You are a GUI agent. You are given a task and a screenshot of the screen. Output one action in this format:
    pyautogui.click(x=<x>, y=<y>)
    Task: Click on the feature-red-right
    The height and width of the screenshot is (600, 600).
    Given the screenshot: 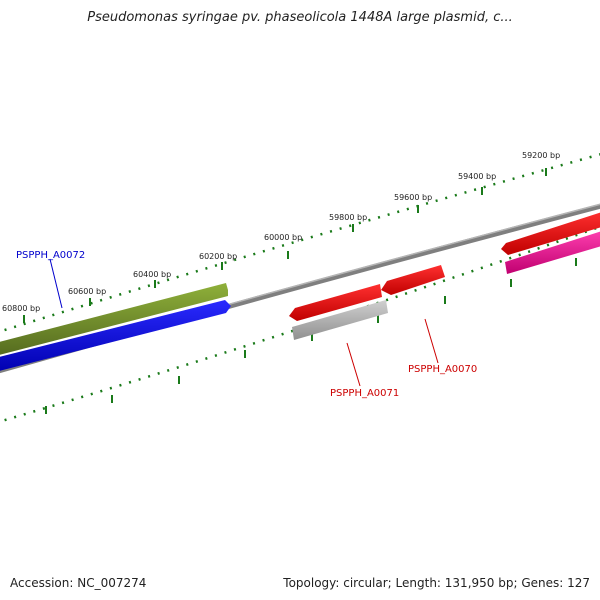 What is the action you would take?
    pyautogui.click(x=550, y=233)
    